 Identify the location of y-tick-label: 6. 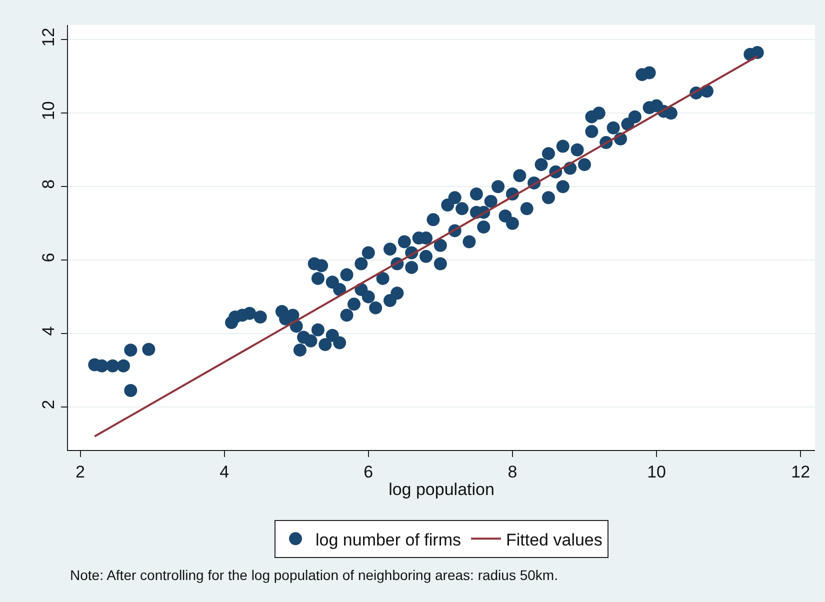
(48, 257).